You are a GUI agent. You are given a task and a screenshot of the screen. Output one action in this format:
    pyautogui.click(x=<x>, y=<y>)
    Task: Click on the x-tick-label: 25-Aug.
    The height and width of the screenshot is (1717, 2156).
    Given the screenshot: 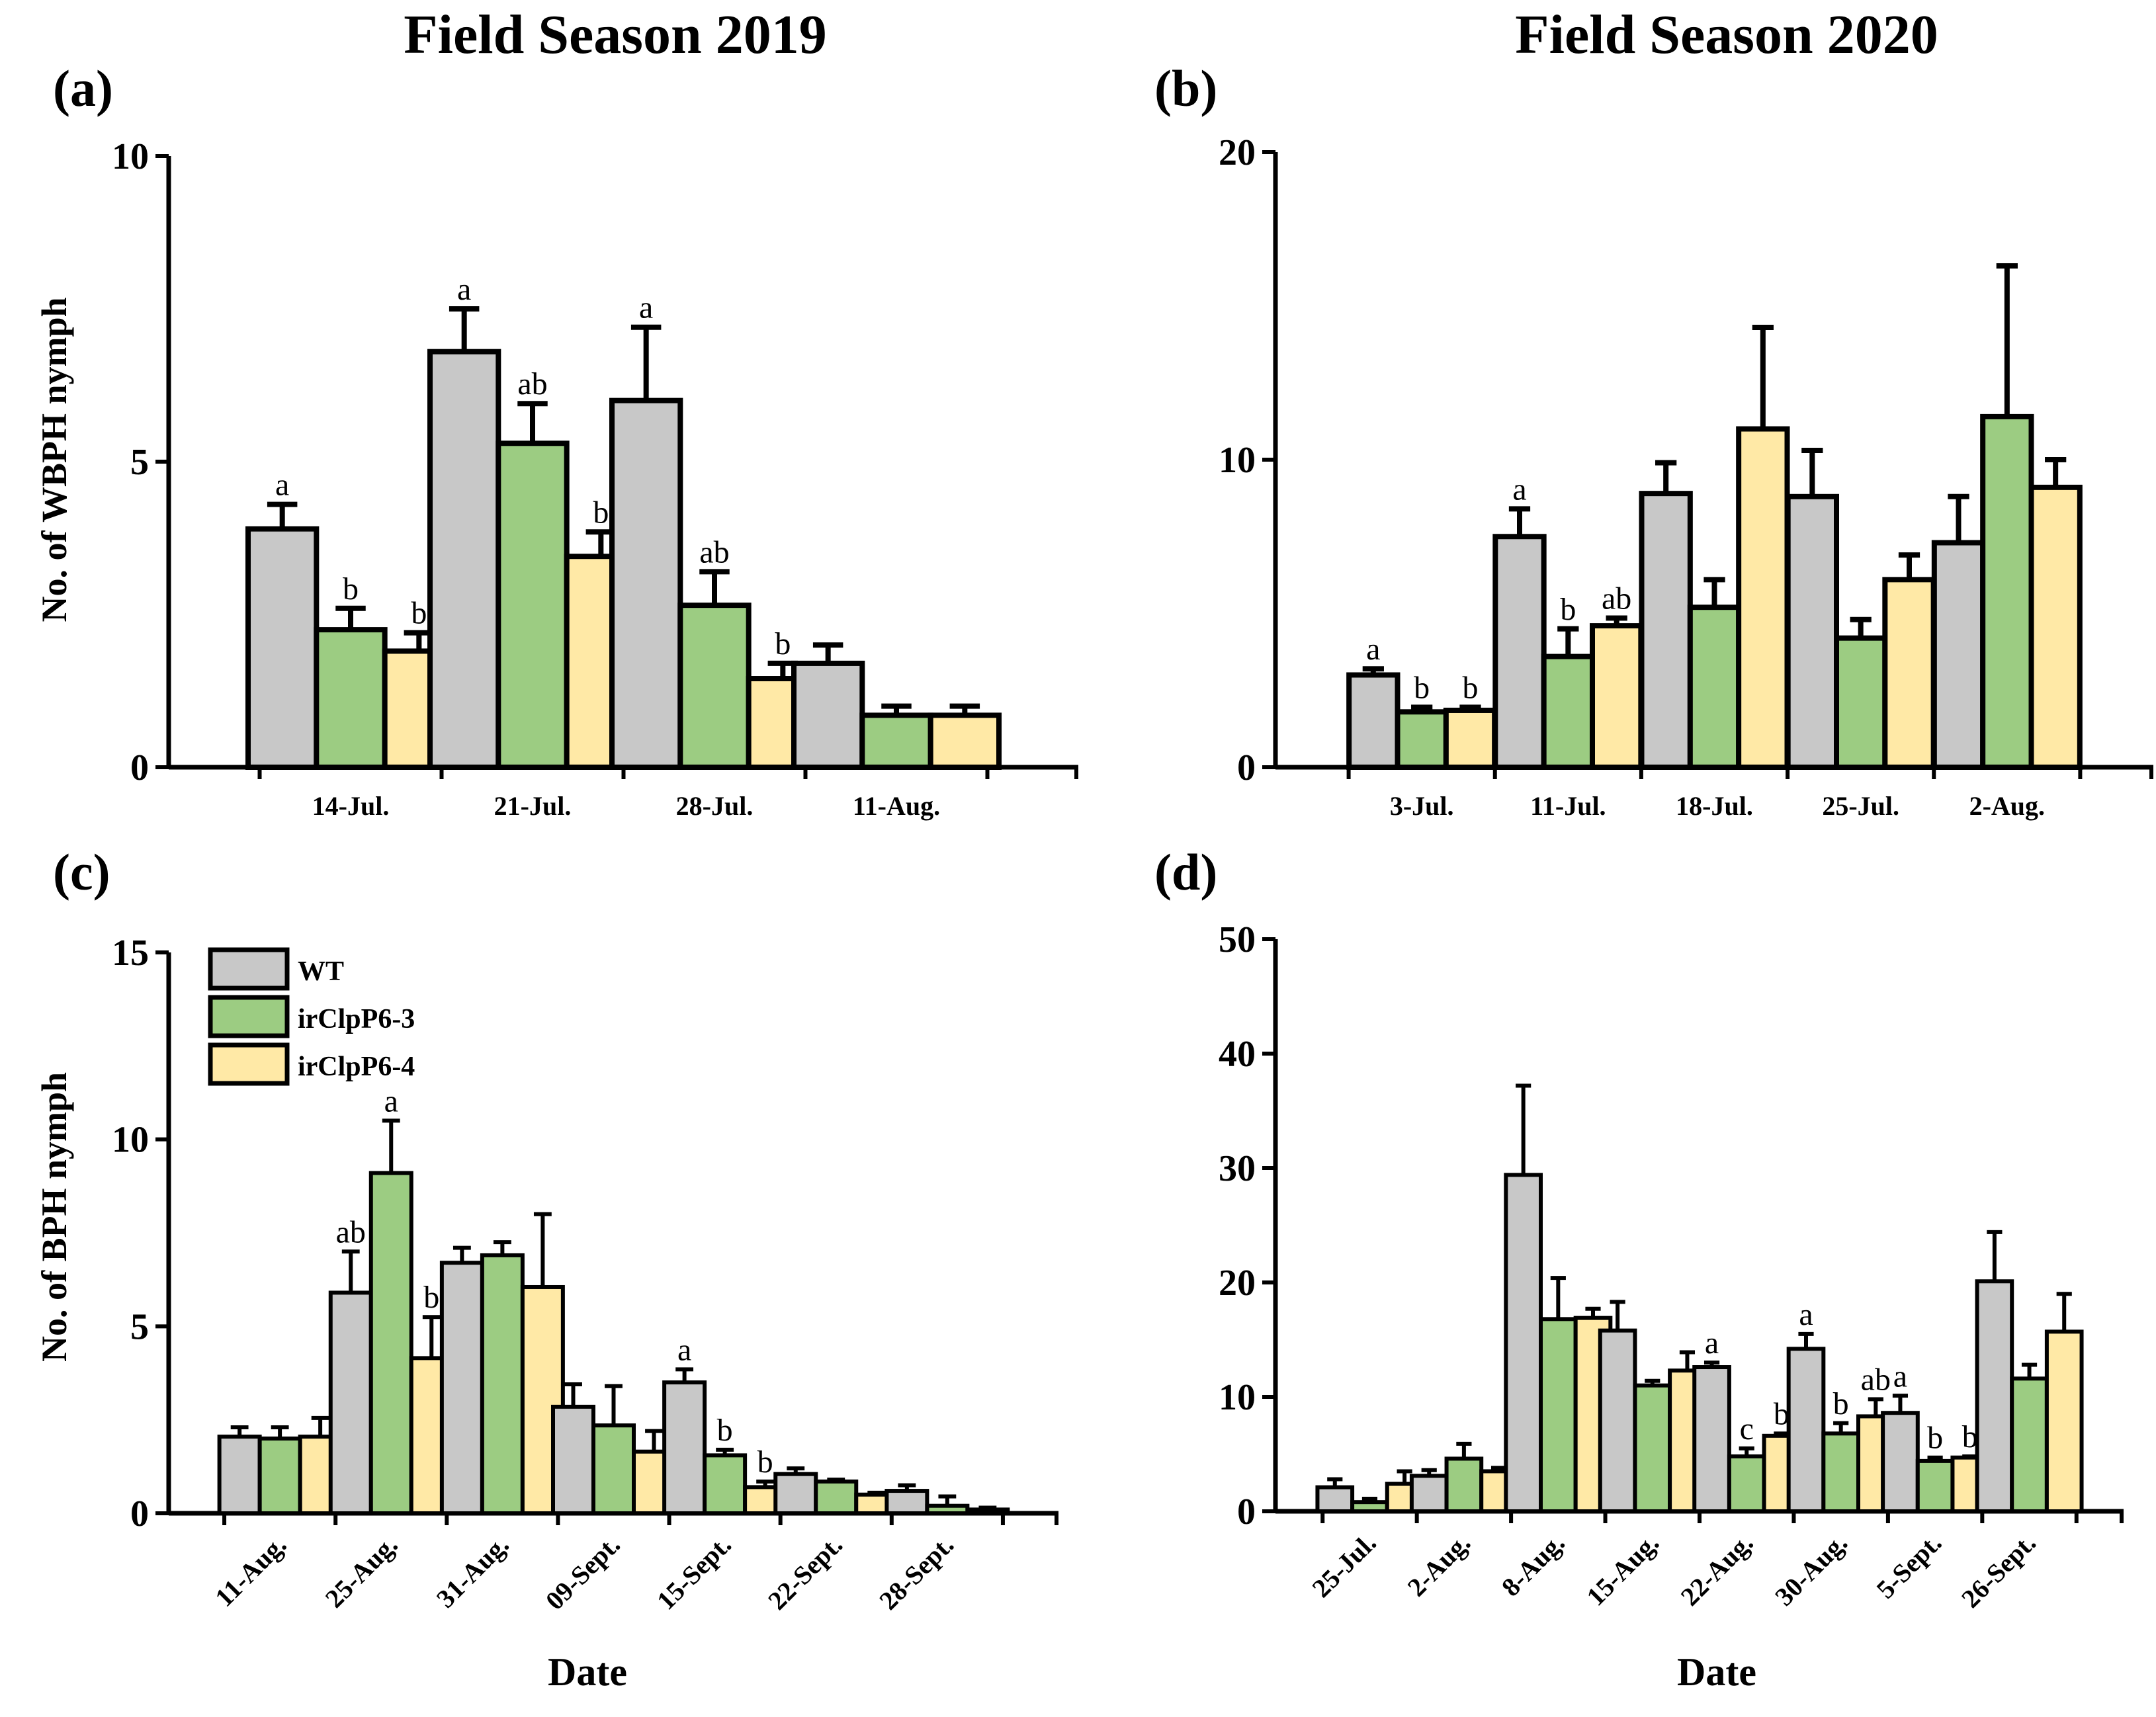 What is the action you would take?
    pyautogui.click(x=362, y=1572)
    